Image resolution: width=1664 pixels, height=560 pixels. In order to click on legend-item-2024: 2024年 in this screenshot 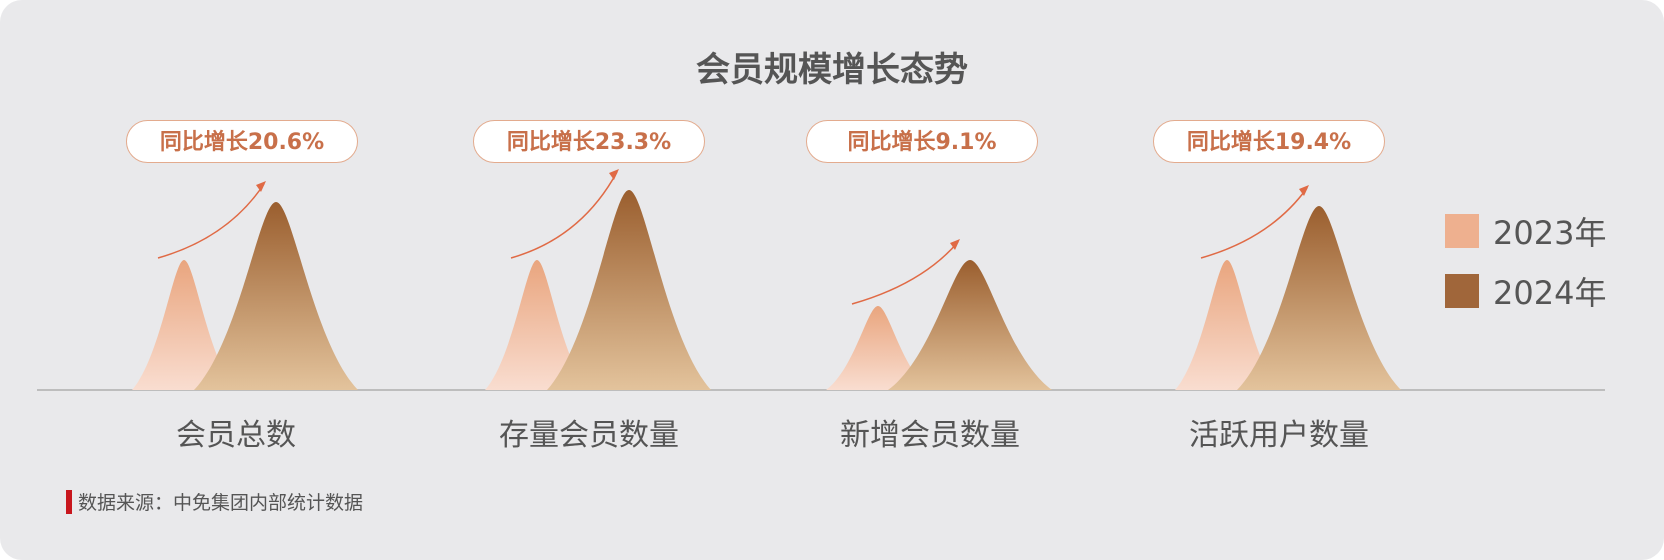, I will do `click(1525, 291)`.